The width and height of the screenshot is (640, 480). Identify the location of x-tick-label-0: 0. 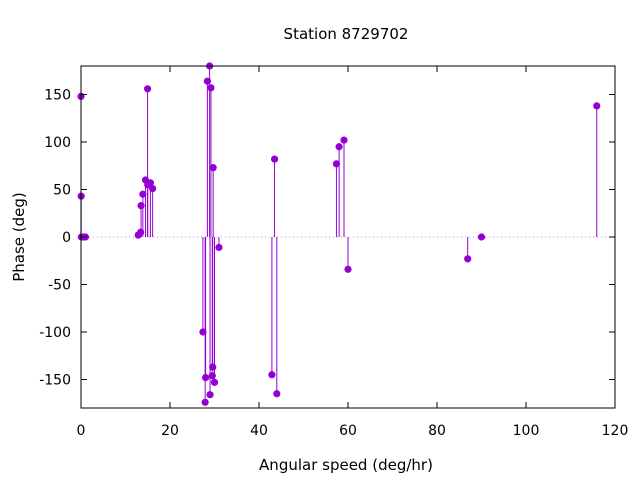
(81, 431).